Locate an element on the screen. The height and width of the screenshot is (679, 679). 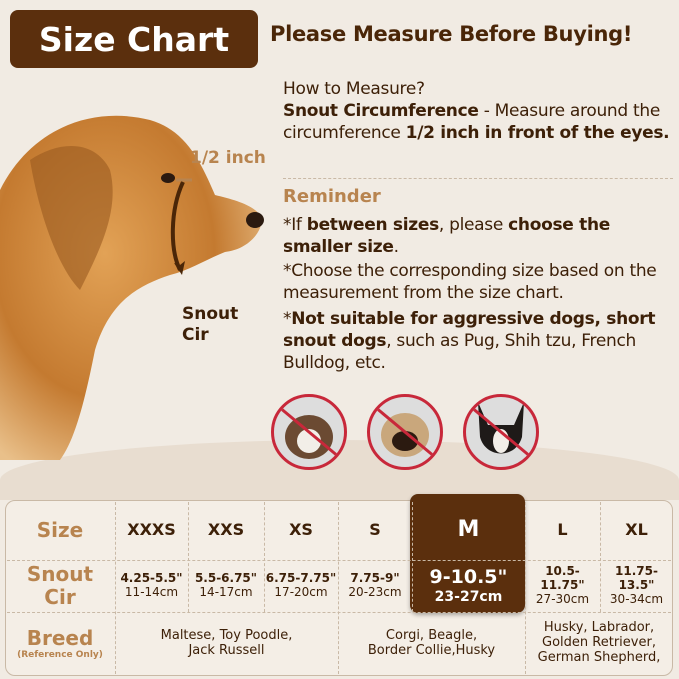
snout-cir-m: 9-10.5" 23-27cm is located at coordinates (468, 586).